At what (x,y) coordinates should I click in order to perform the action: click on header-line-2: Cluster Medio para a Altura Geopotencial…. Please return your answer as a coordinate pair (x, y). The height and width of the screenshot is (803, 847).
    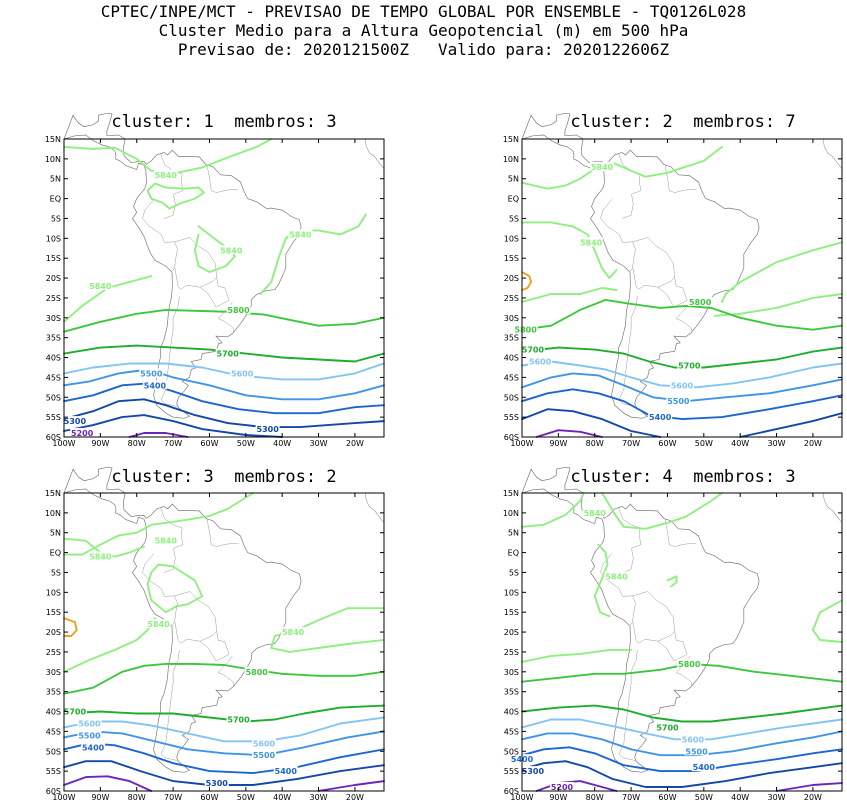
    Looking at the image, I should click on (423, 30).